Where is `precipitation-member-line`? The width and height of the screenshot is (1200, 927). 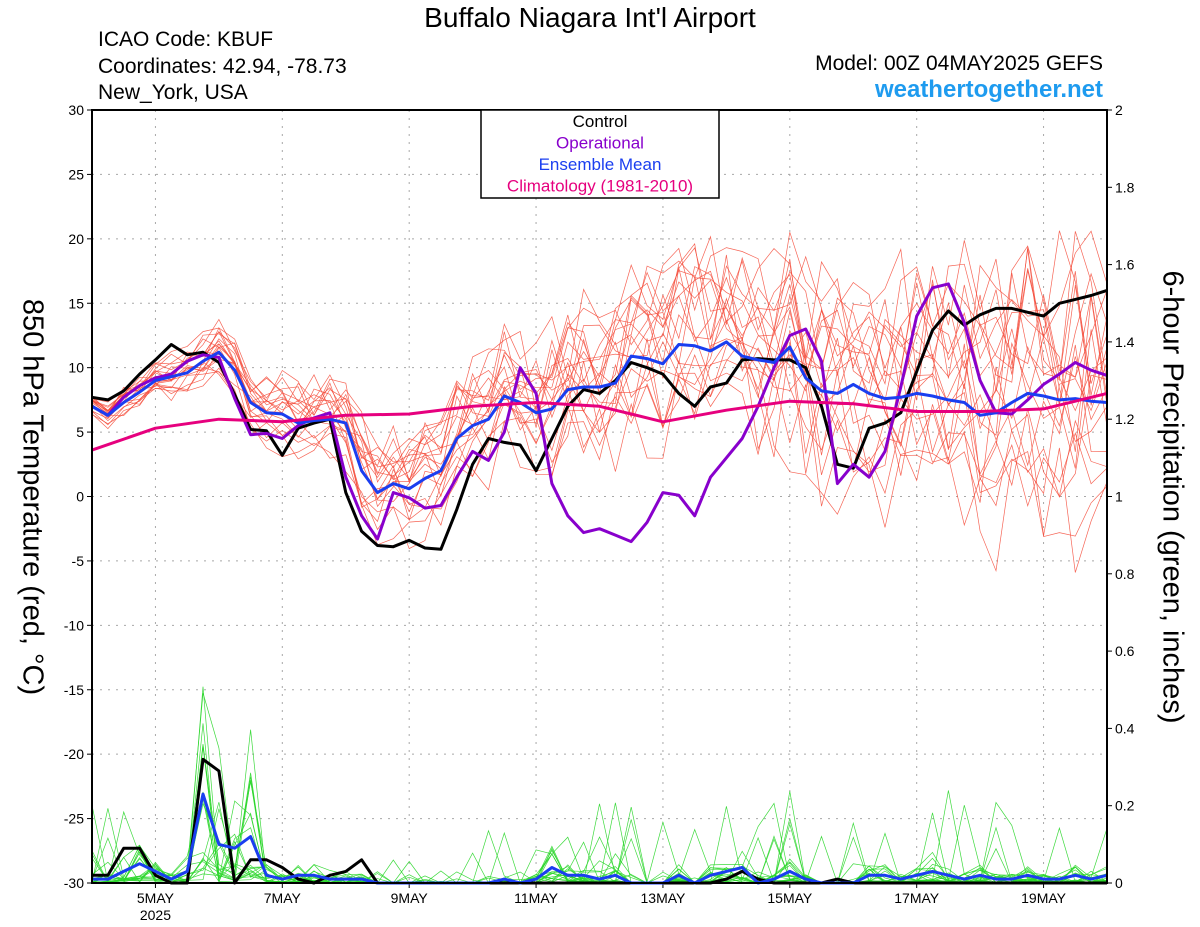 precipitation-member-line is located at coordinates (599, 803).